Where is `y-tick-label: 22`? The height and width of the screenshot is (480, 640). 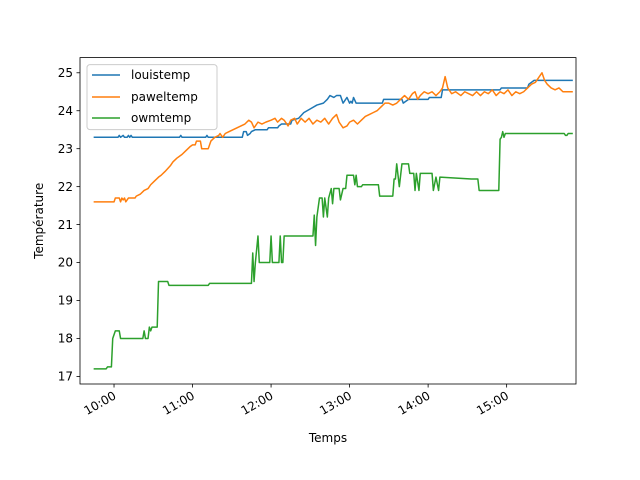
y-tick-label: 22 is located at coordinates (65, 187).